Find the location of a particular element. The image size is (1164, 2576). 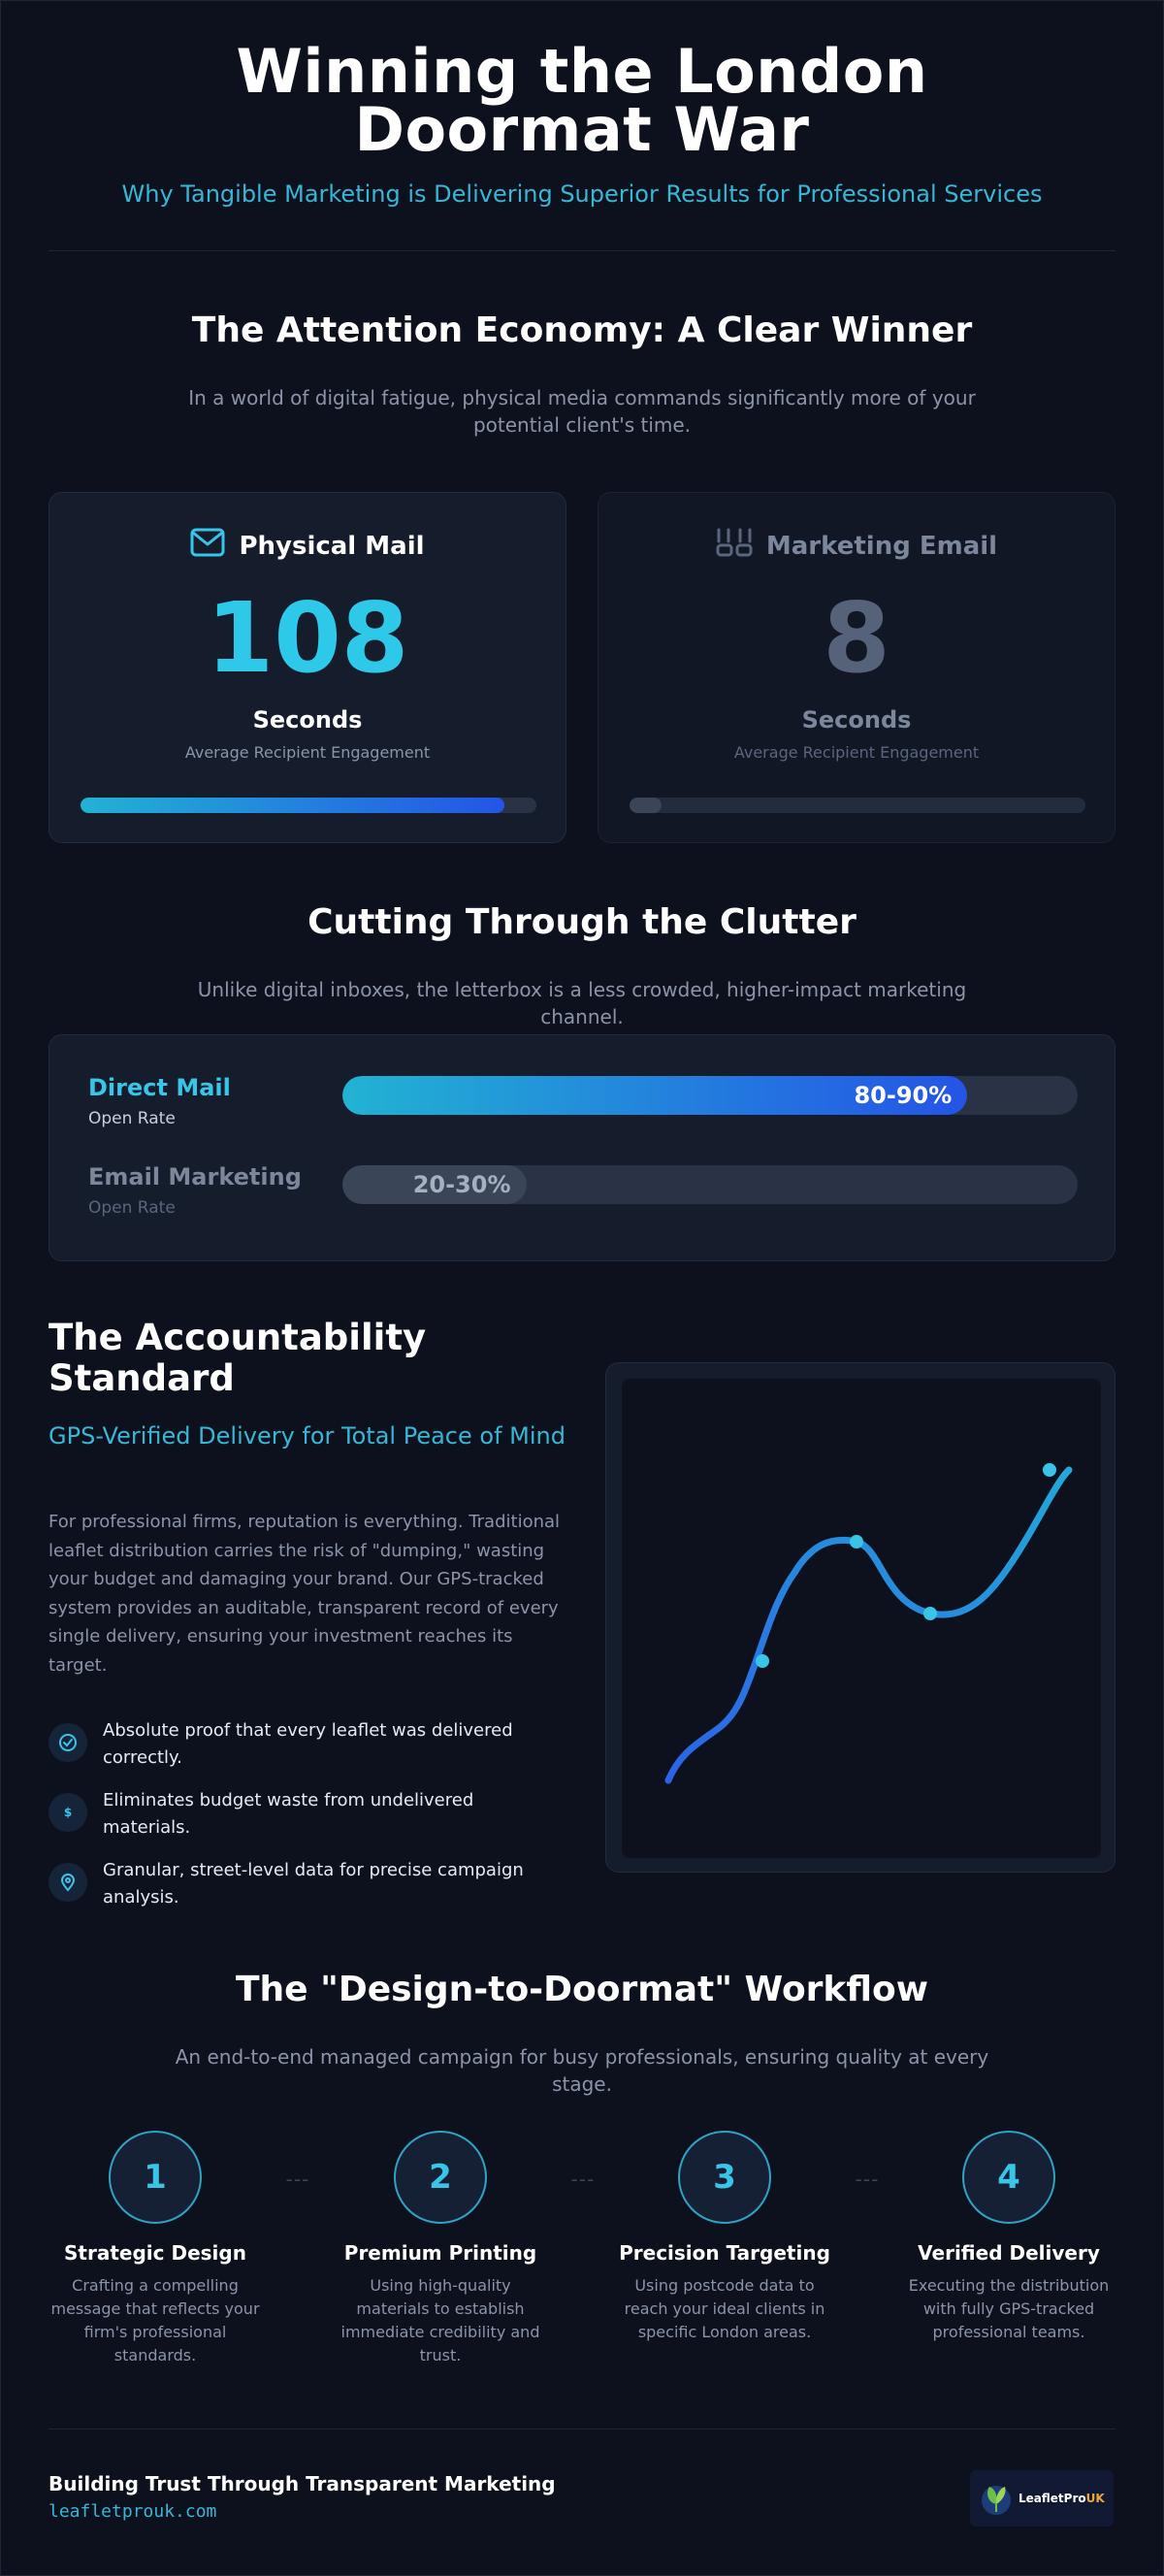

accountability-title: The Accountability Standard is located at coordinates (237, 1358).